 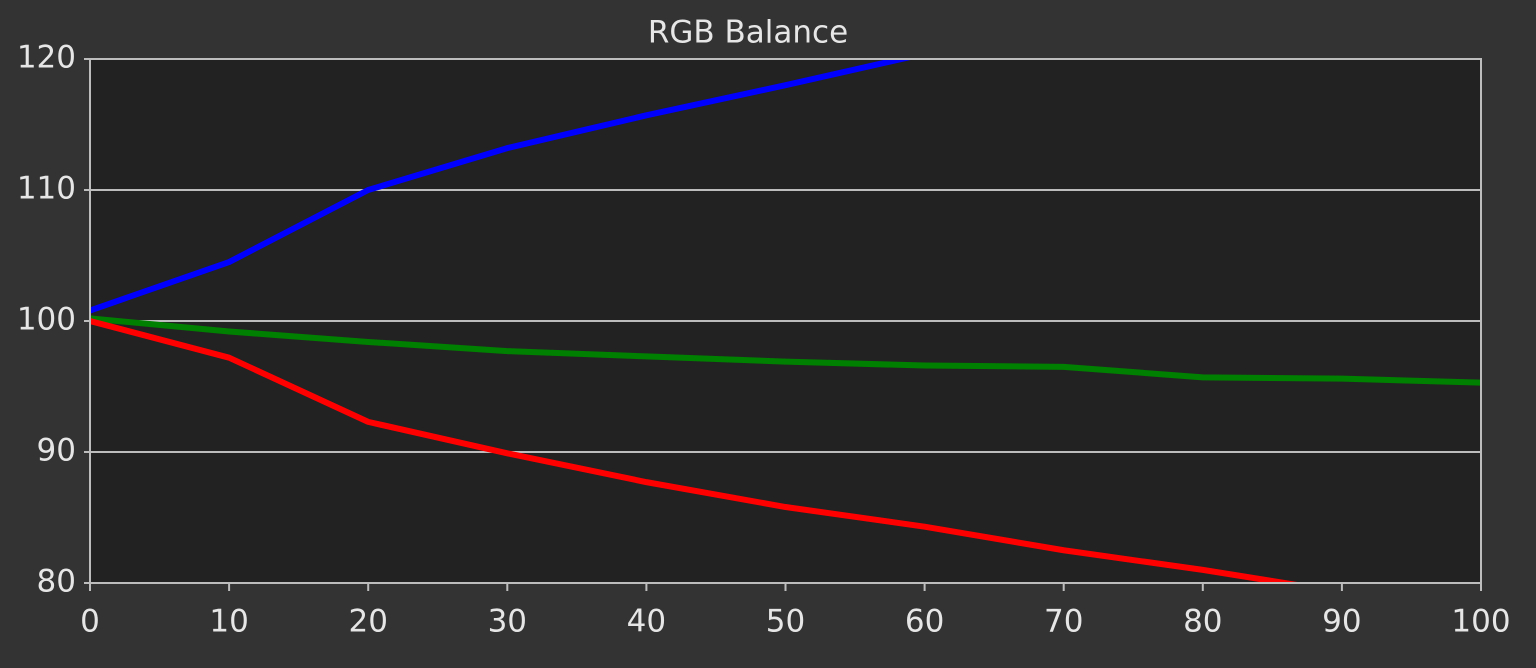 I want to click on x-tick-label: 20, so click(x=367, y=622).